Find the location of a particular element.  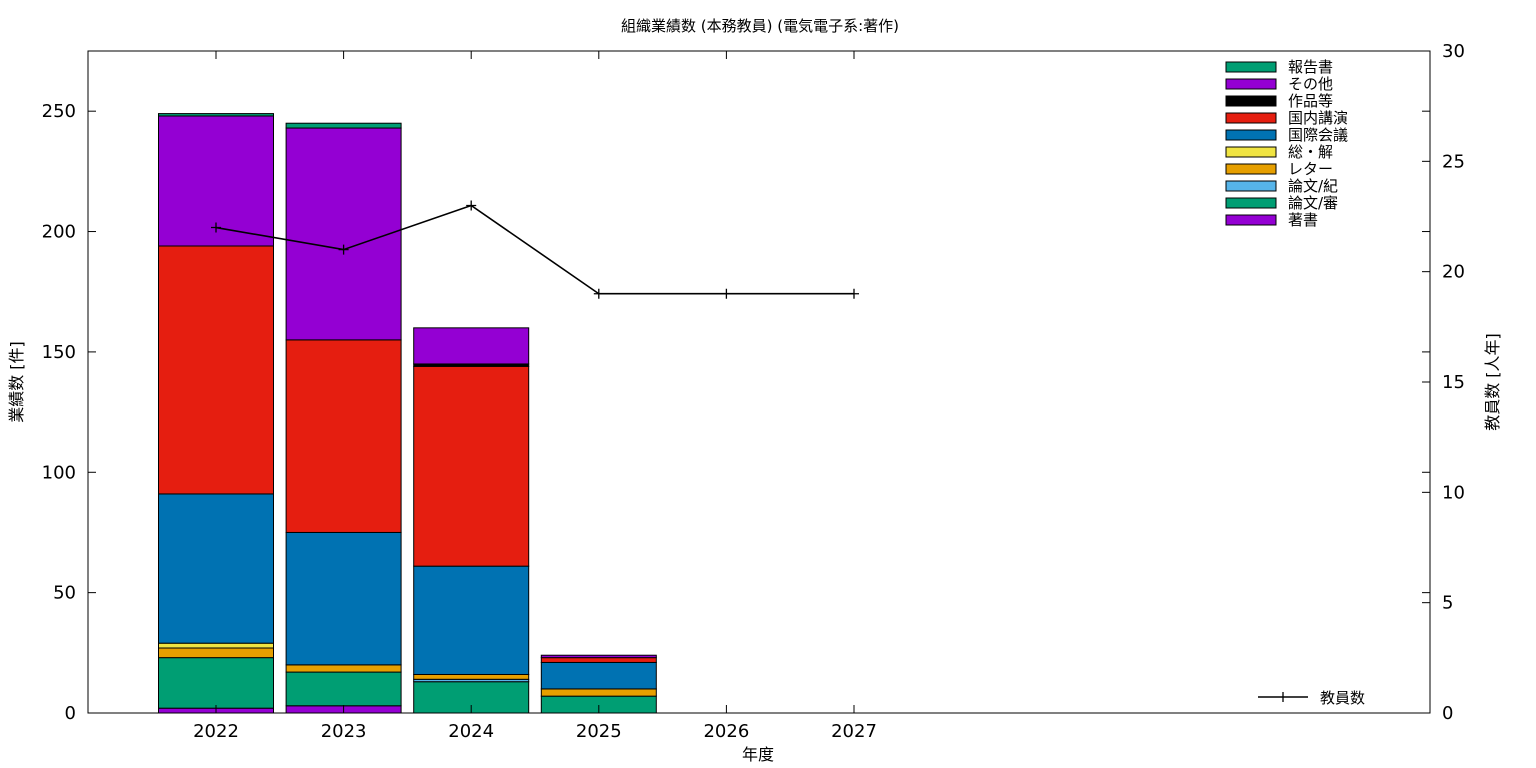

legend-label: 国内講演 is located at coordinates (1318, 118).